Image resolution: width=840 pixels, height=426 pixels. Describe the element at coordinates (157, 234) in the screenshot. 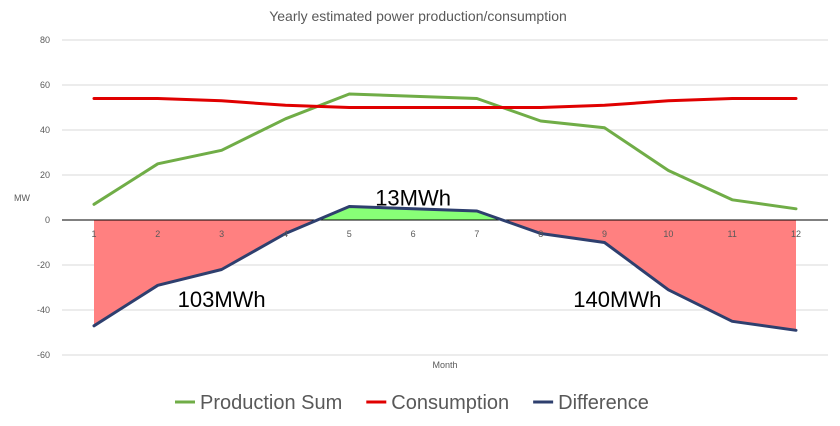

I see `x-tick-label: 2` at that location.